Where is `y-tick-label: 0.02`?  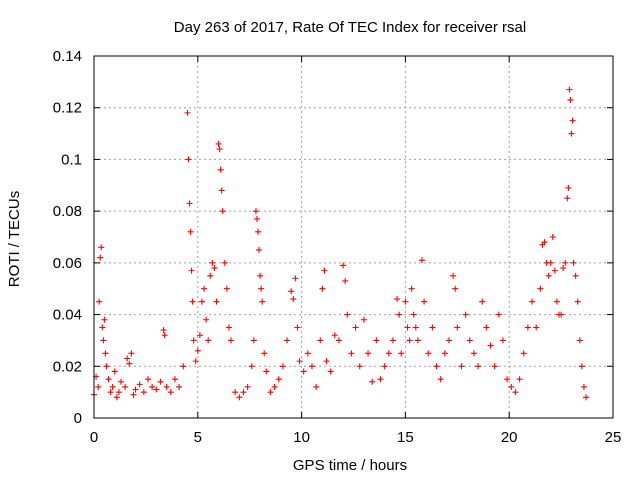
y-tick-label: 0.02 is located at coordinates (67, 366).